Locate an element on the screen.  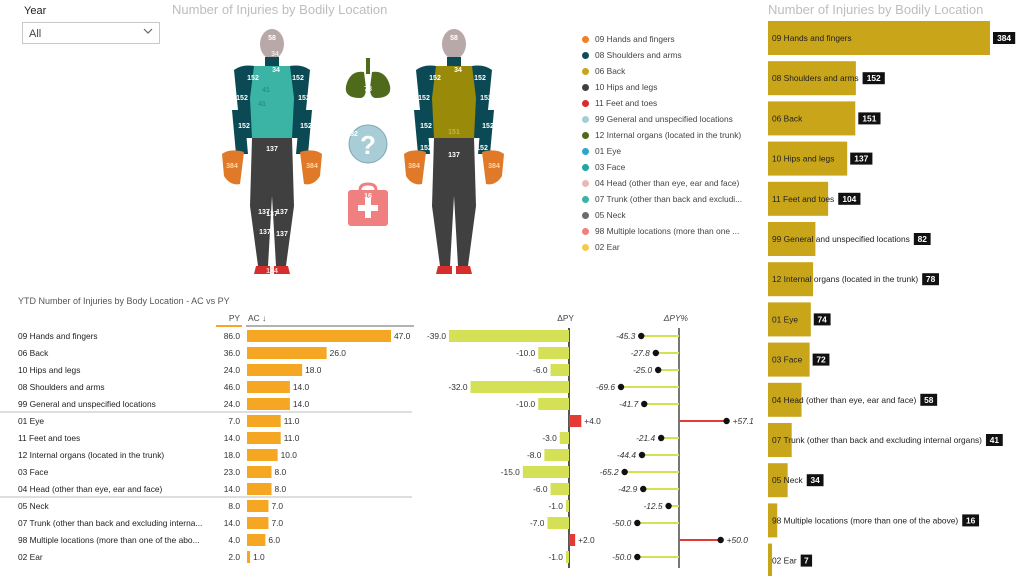
year-dropdown: All is located at coordinates (91, 33).